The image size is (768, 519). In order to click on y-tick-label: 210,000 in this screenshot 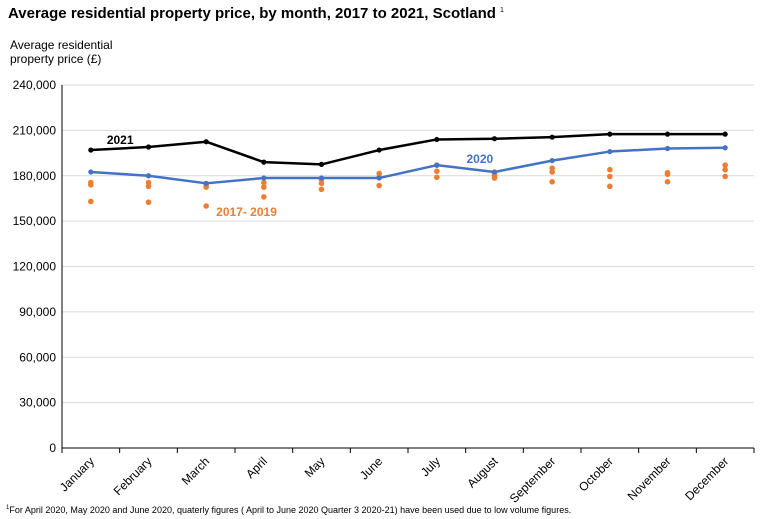, I will do `click(35, 130)`.